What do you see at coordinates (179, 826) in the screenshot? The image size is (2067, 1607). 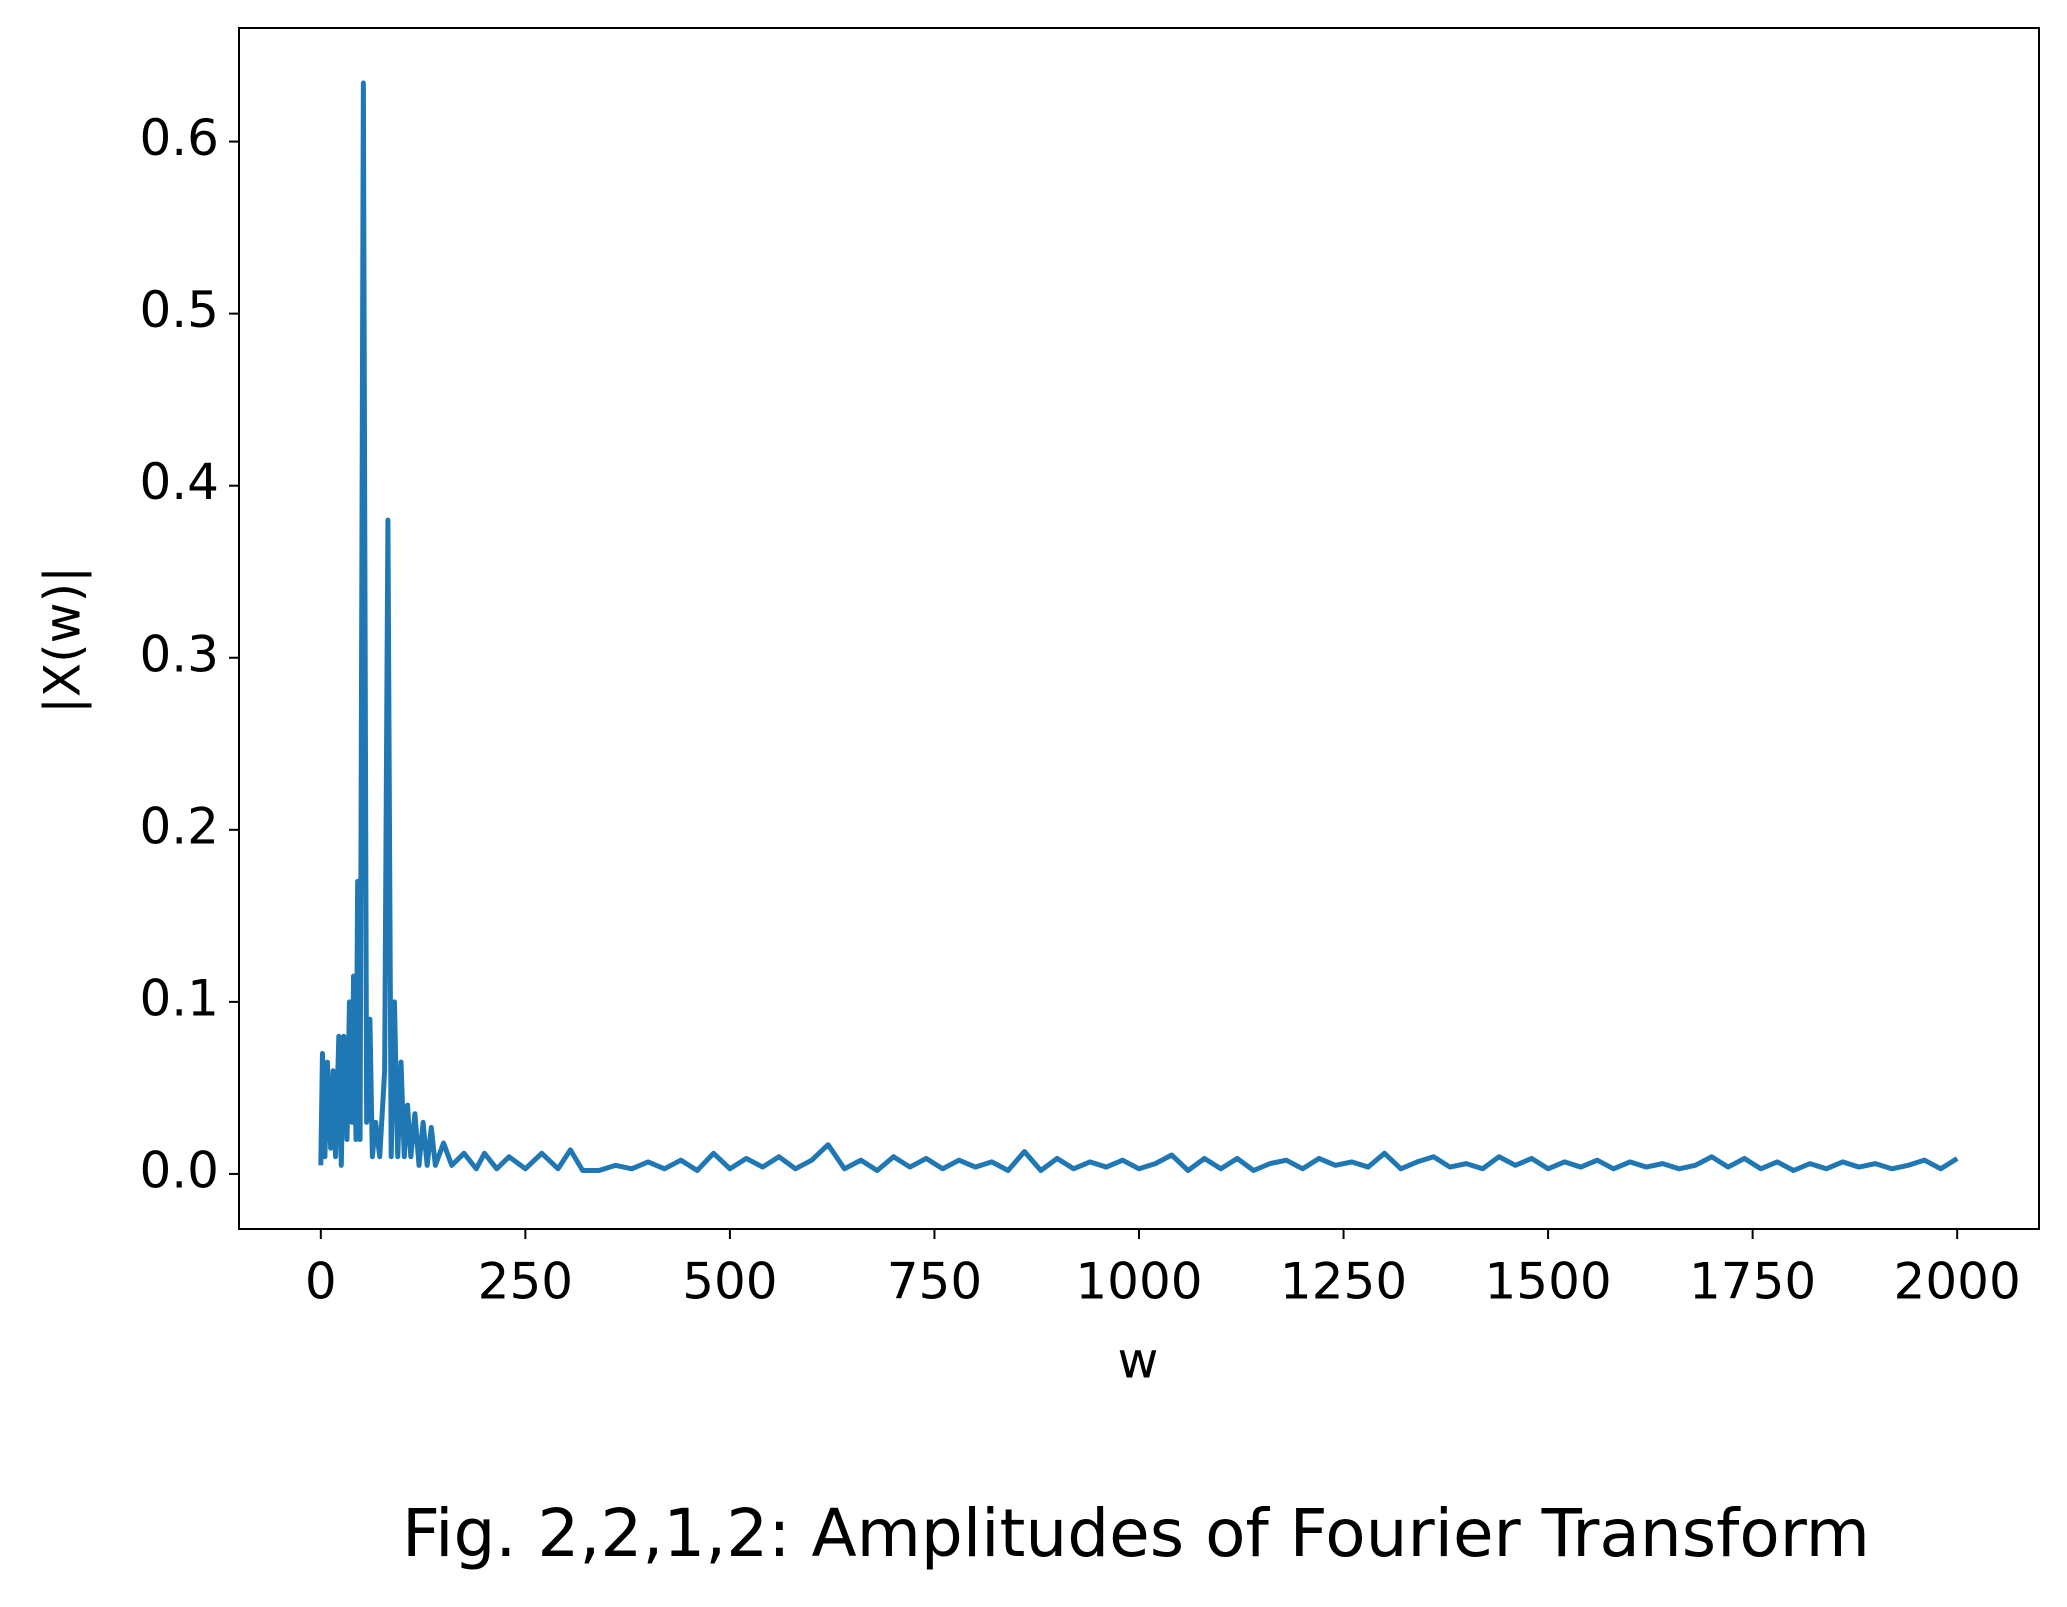 I see `y-tick-label: 0.2` at bounding box center [179, 826].